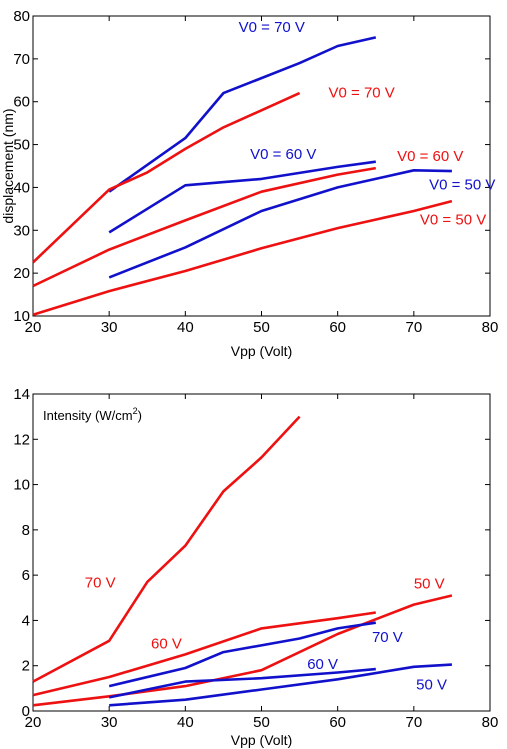 This screenshot has height=749, width=507. What do you see at coordinates (21, 102) in the screenshot?
I see `y-tick-label: 60` at bounding box center [21, 102].